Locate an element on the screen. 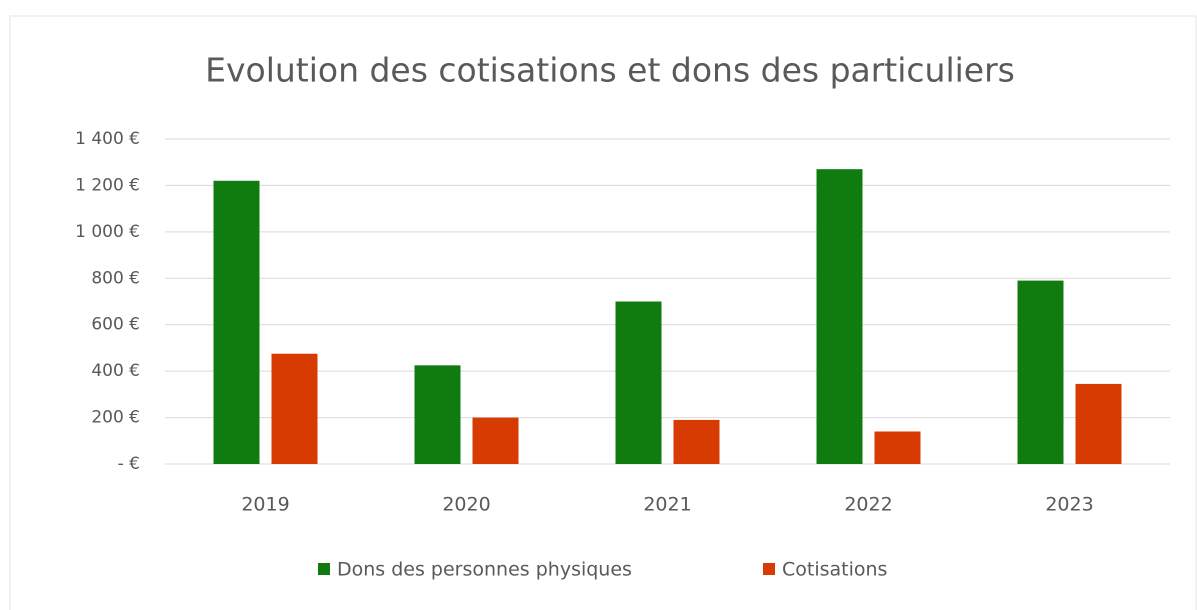 The width and height of the screenshot is (1197, 610). x-tick-label: 2022 is located at coordinates (868, 505).